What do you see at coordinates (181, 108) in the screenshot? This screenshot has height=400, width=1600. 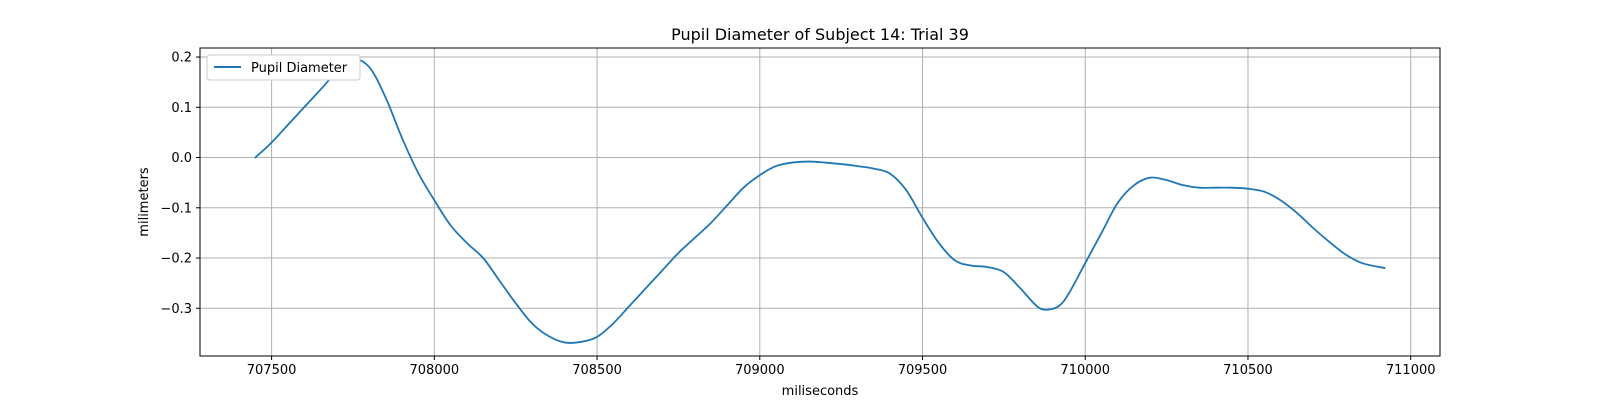 I see `y-tick-label: 0.1` at bounding box center [181, 108].